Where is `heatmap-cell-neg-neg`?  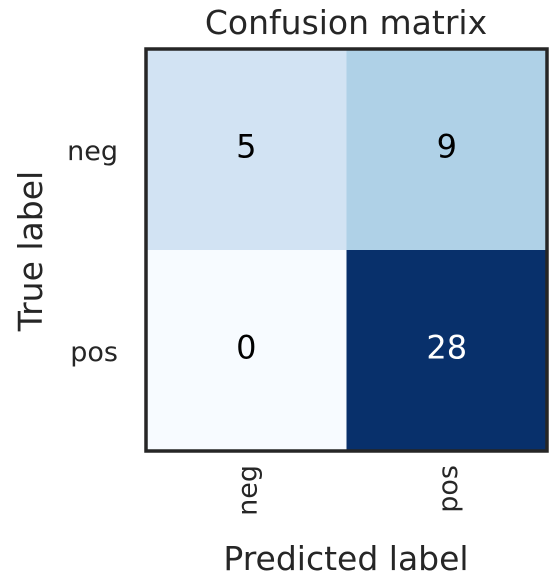
heatmap-cell-neg-neg is located at coordinates (246, 150).